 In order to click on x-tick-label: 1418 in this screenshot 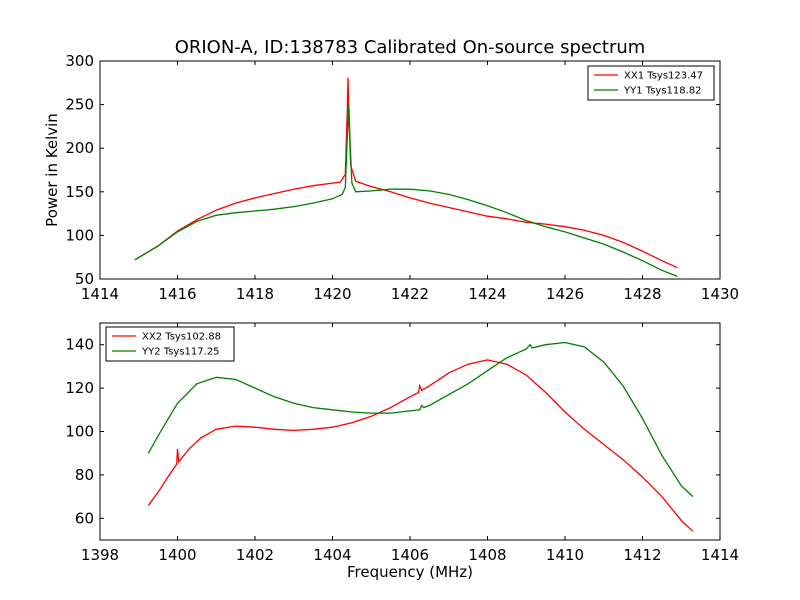, I will do `click(255, 294)`.